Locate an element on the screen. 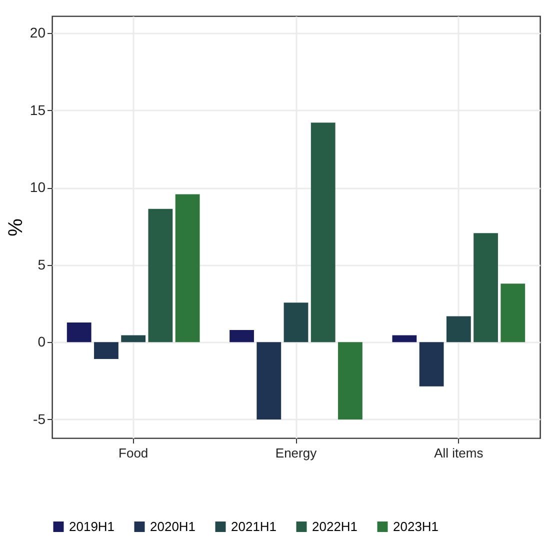 This screenshot has height=540, width=548. legend-label: 2023H1 is located at coordinates (416, 526).